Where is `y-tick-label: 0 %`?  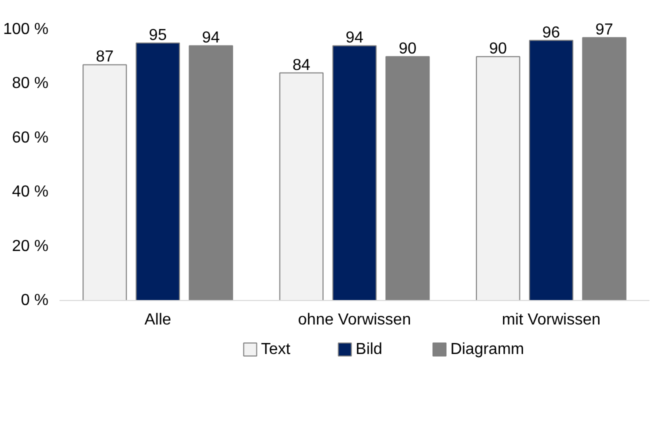
y-tick-label: 0 % is located at coordinates (34, 300).